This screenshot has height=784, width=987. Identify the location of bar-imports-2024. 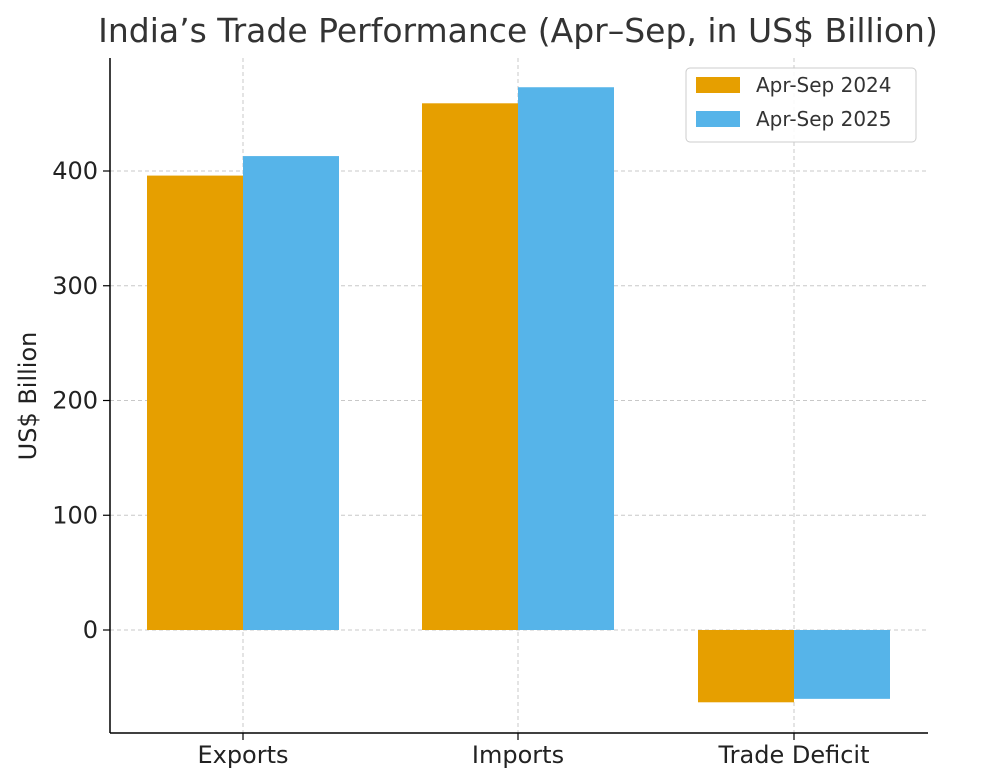
(470, 367).